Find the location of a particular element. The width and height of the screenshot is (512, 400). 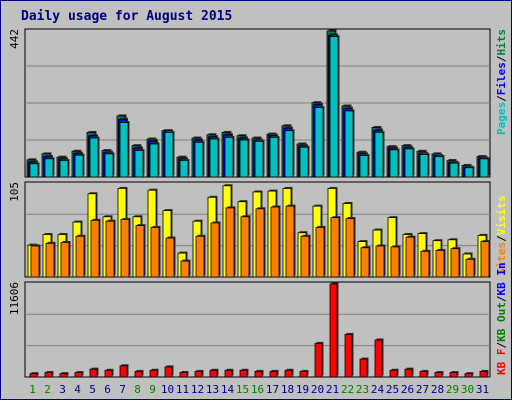

day-label-8: 8 is located at coordinates (137, 389).